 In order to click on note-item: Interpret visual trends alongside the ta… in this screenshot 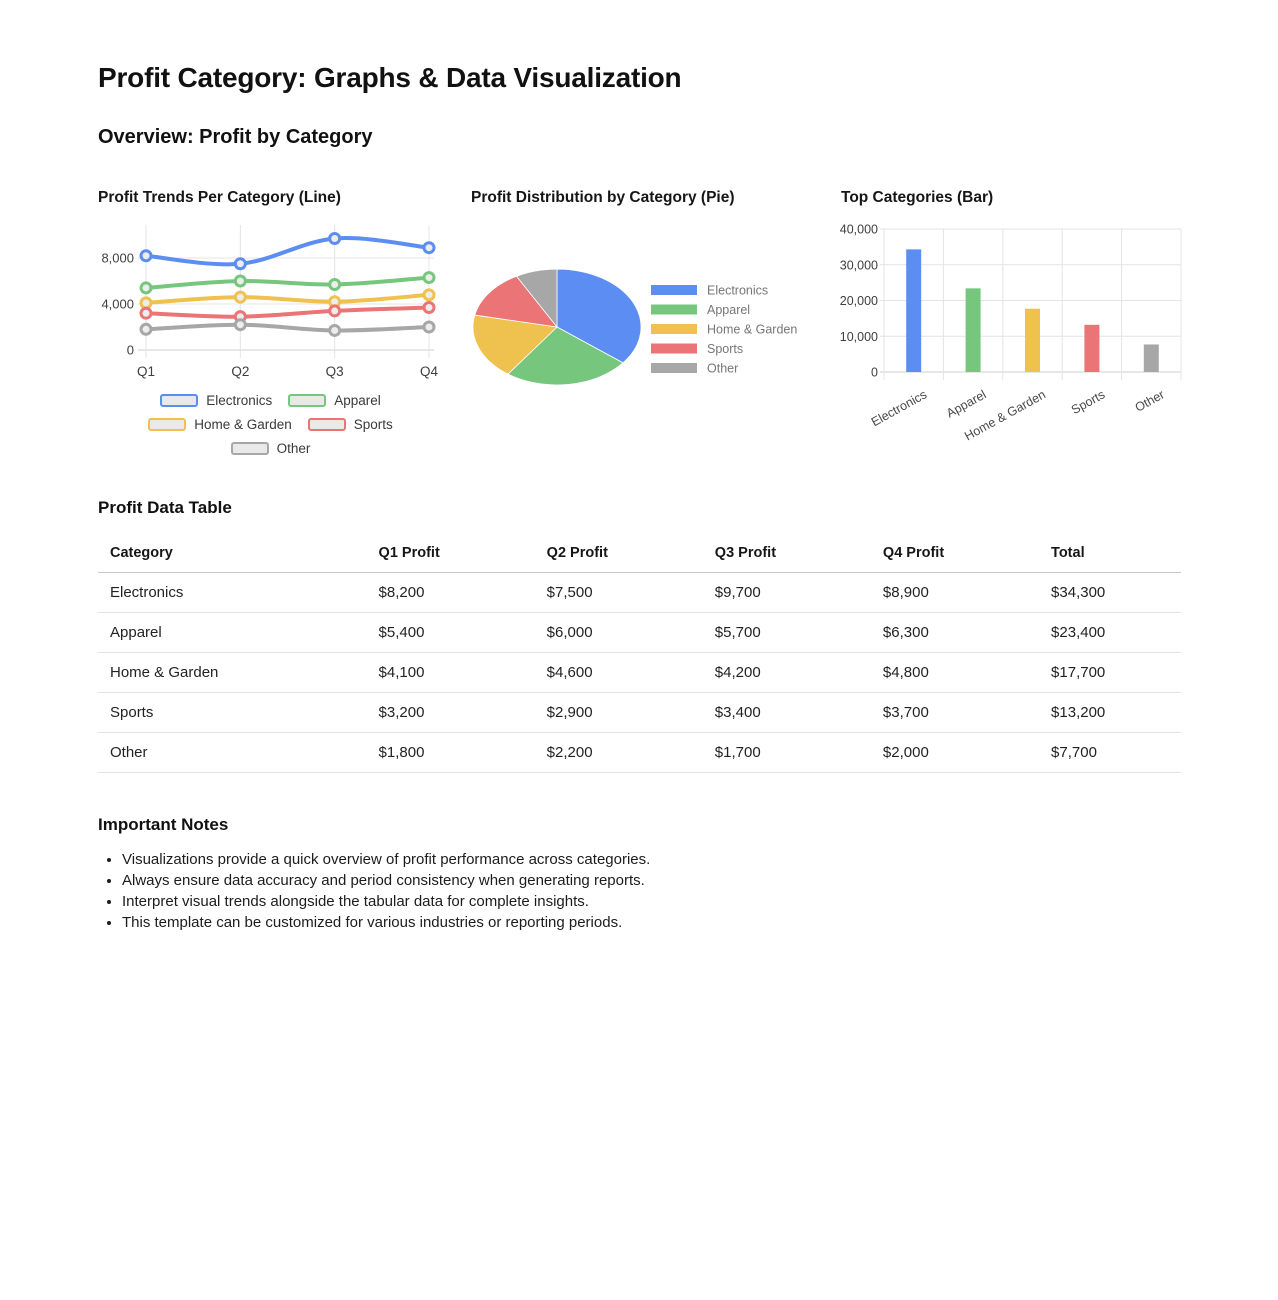, I will do `click(651, 901)`.